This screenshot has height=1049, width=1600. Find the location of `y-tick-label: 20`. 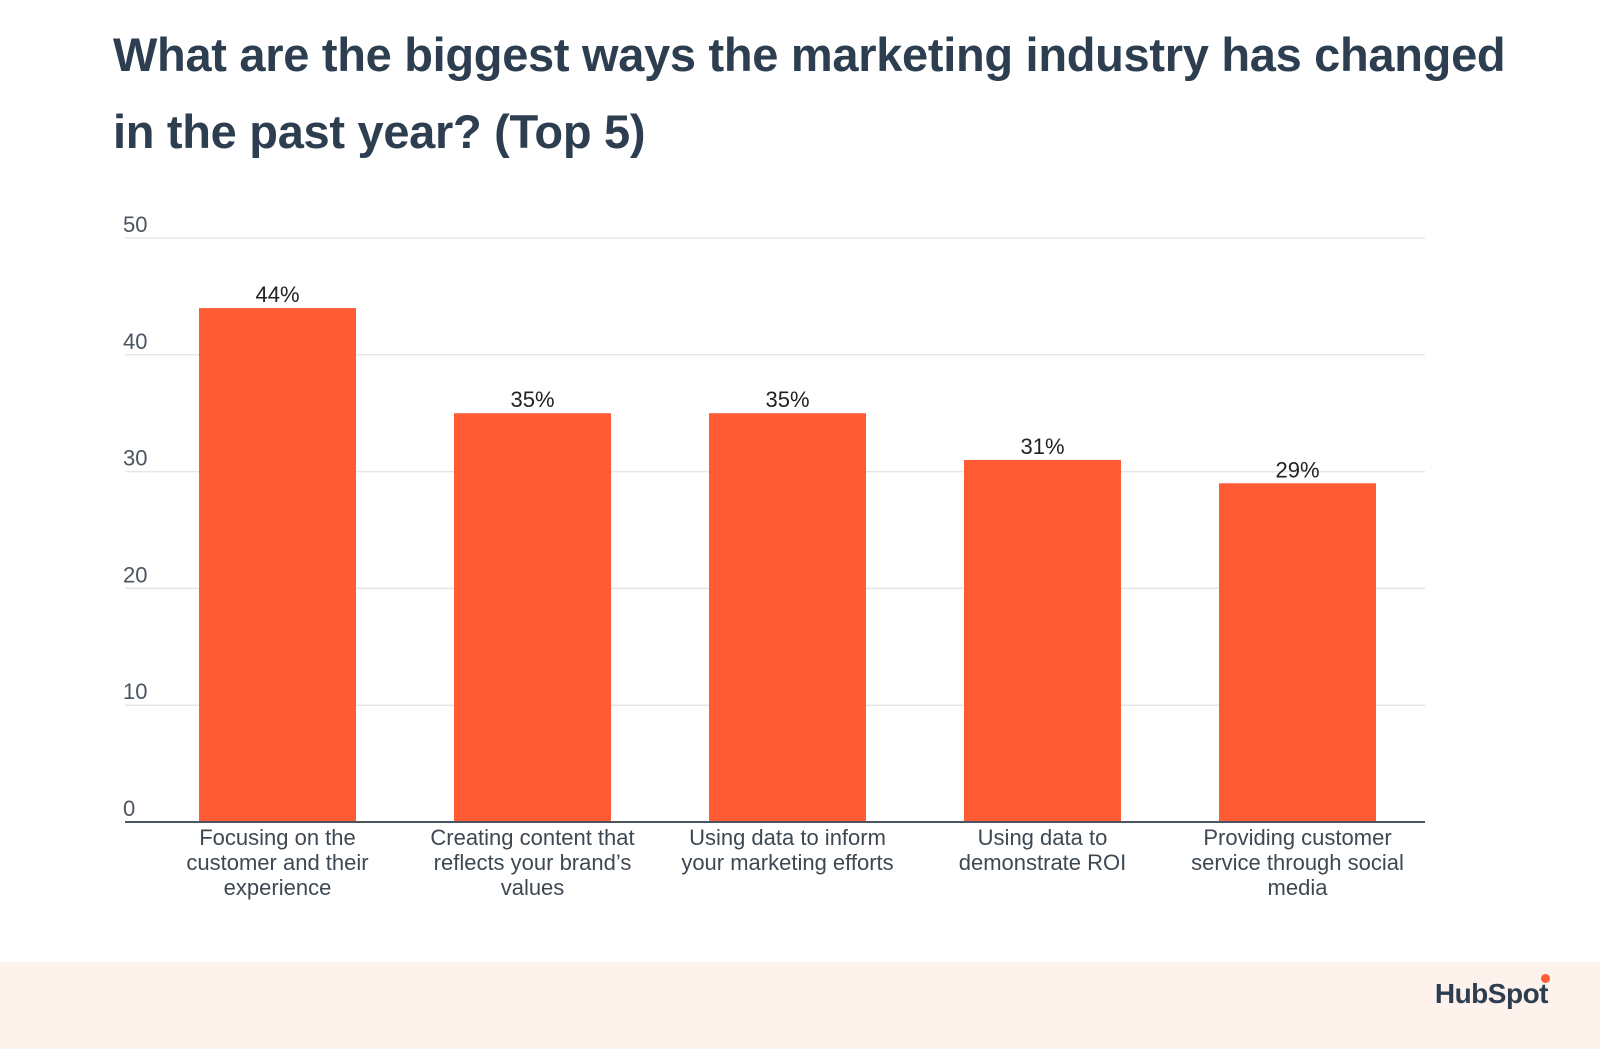

y-tick-label: 20 is located at coordinates (135, 574).